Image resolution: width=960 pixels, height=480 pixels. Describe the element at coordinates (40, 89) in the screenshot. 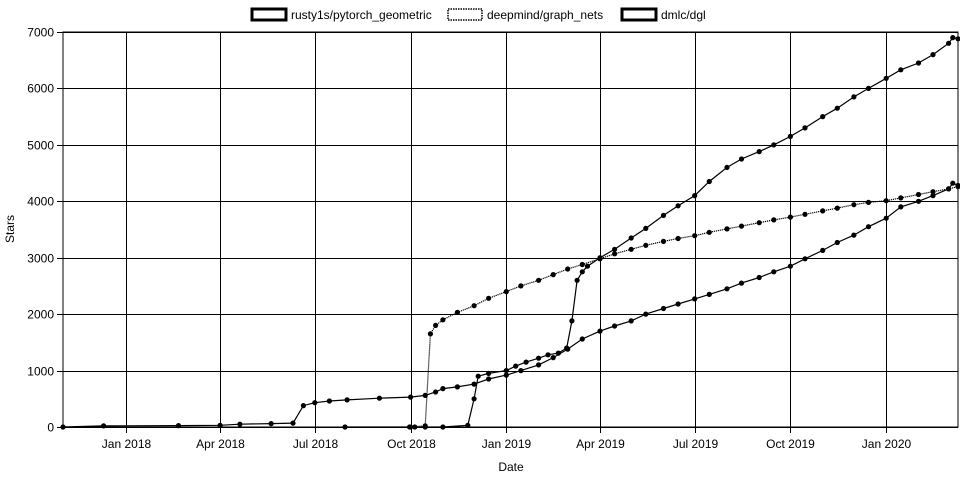

I see `y-tick-label: 6000` at that location.